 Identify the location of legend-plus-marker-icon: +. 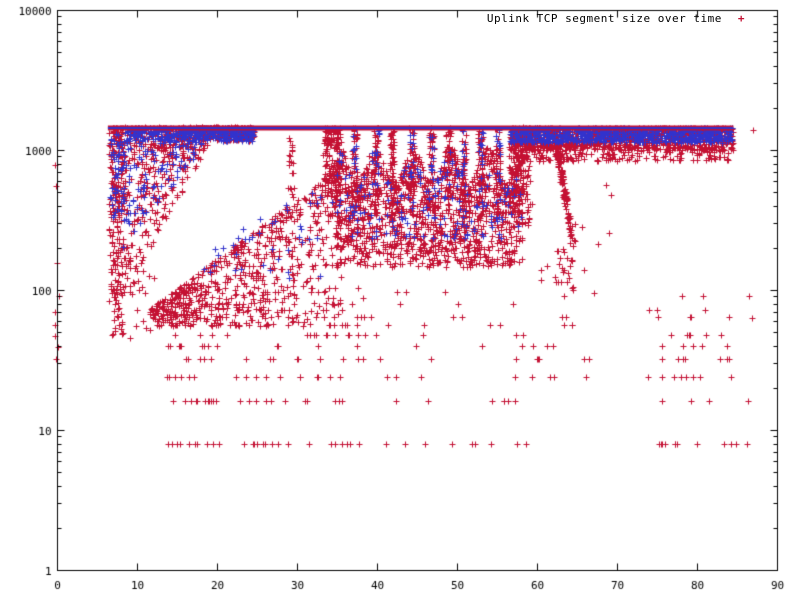
(741, 18).